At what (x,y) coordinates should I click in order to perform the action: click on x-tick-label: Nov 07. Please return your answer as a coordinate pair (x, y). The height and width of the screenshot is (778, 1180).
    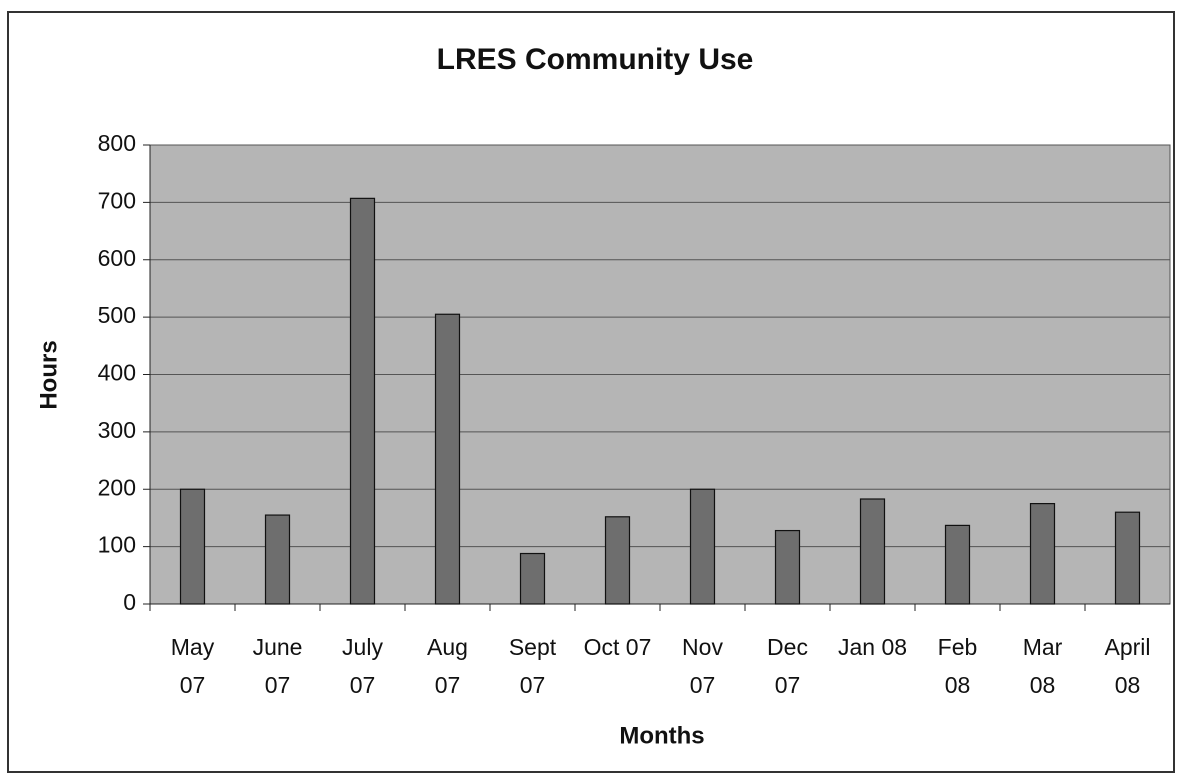
    Looking at the image, I should click on (702, 666).